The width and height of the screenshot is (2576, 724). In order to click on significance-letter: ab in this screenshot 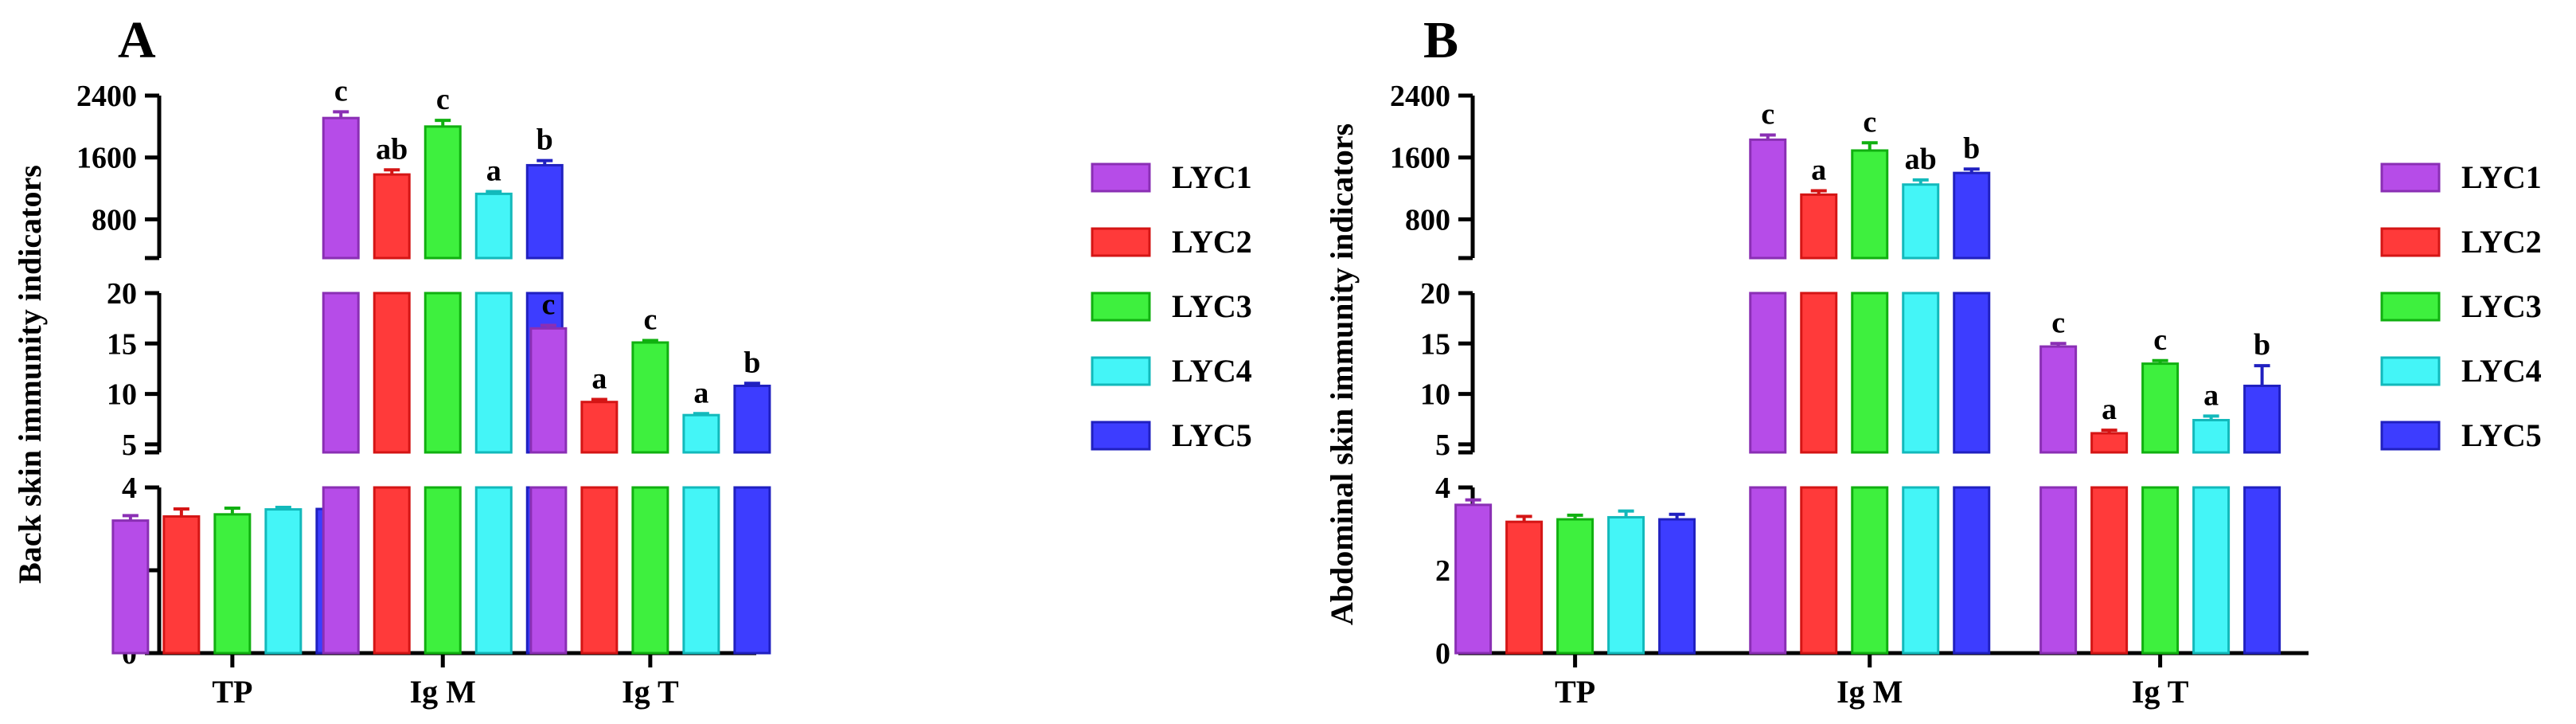, I will do `click(1921, 160)`.